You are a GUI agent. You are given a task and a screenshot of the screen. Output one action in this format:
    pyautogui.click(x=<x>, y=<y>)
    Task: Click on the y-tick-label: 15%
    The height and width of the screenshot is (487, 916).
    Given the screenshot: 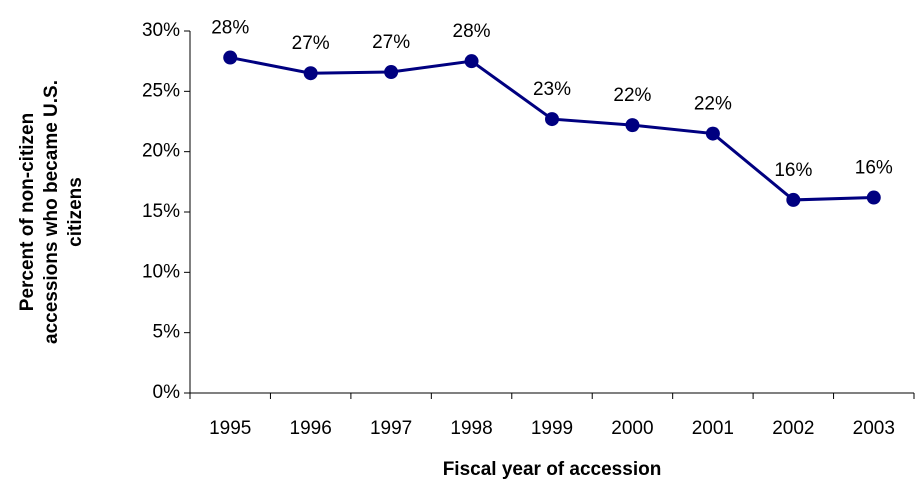 What is the action you would take?
    pyautogui.click(x=161, y=211)
    